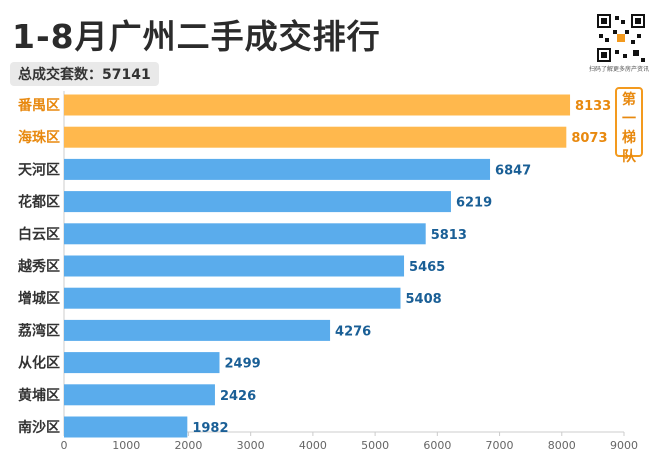 The image size is (660, 467). I want to click on tier-badge-char: 一, so click(629, 119).